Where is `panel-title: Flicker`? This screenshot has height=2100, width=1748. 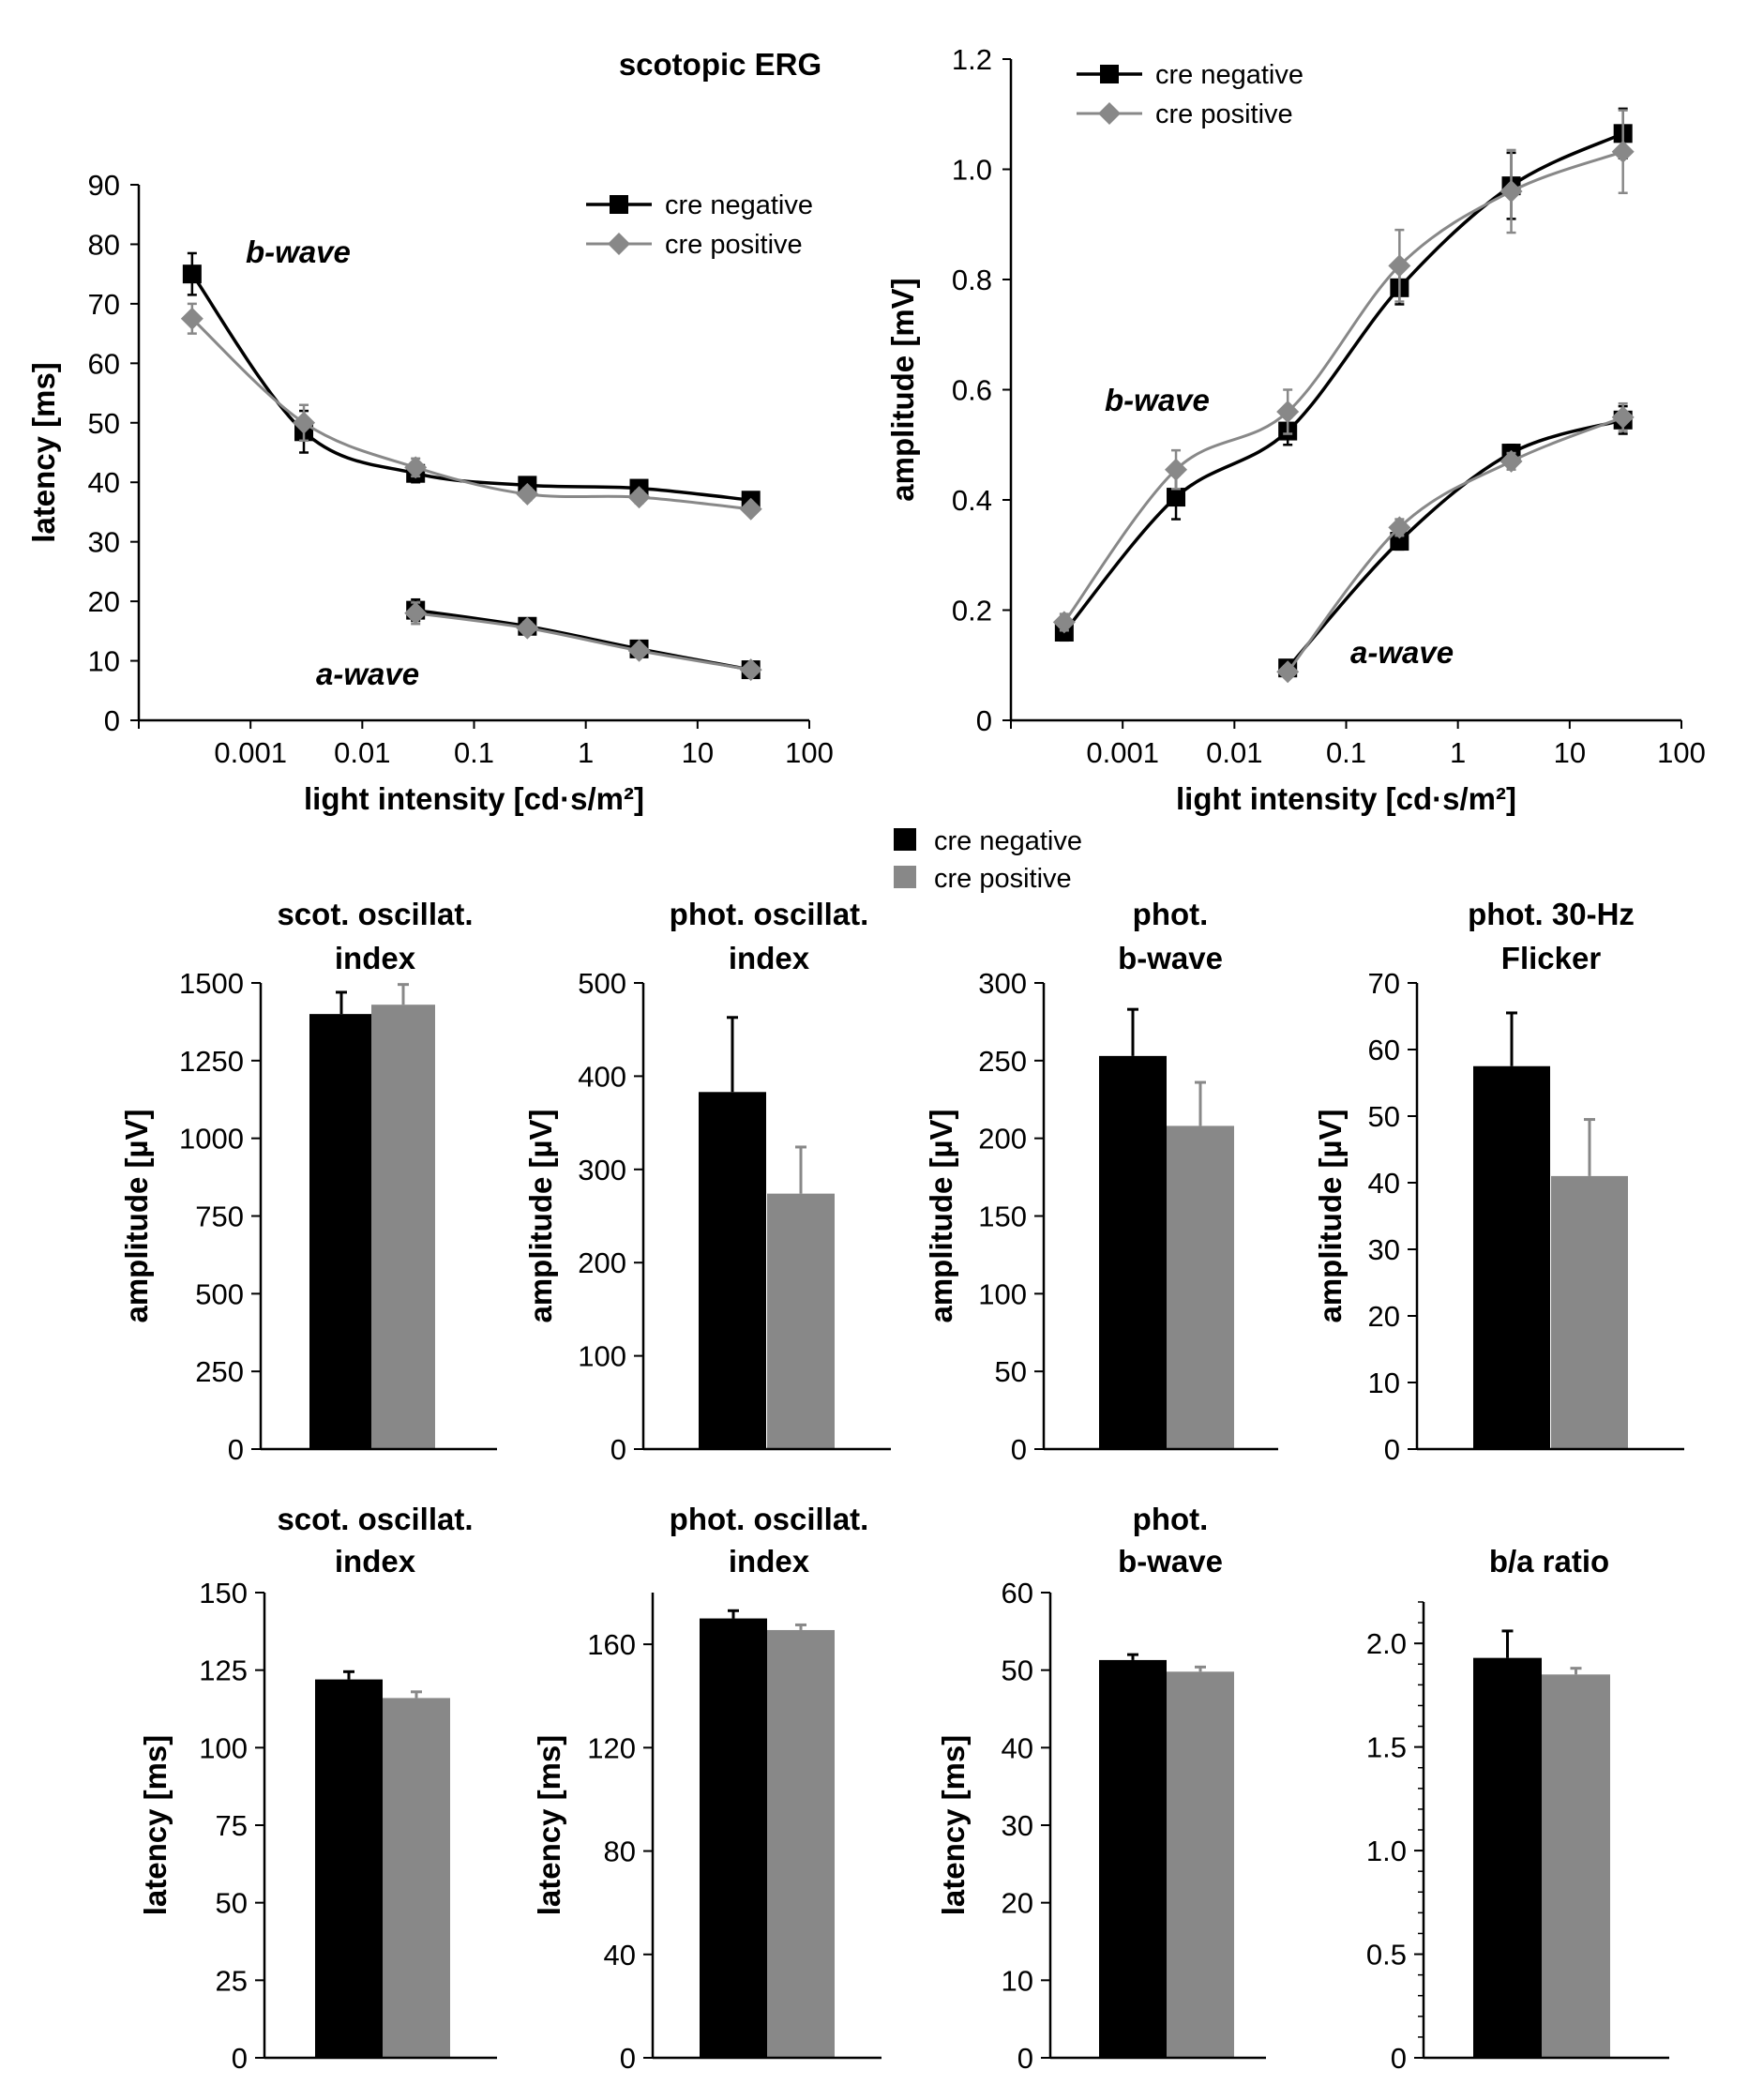 panel-title: Flicker is located at coordinates (1551, 958).